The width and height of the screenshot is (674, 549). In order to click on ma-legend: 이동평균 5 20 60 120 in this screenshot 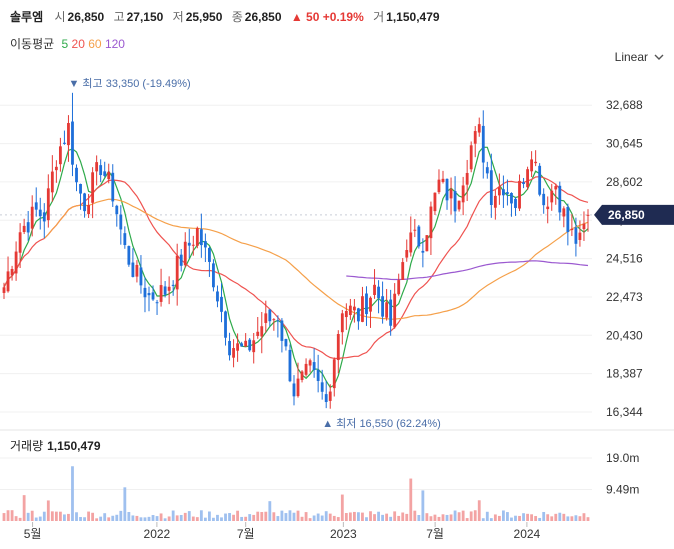, I will do `click(67, 43)`.